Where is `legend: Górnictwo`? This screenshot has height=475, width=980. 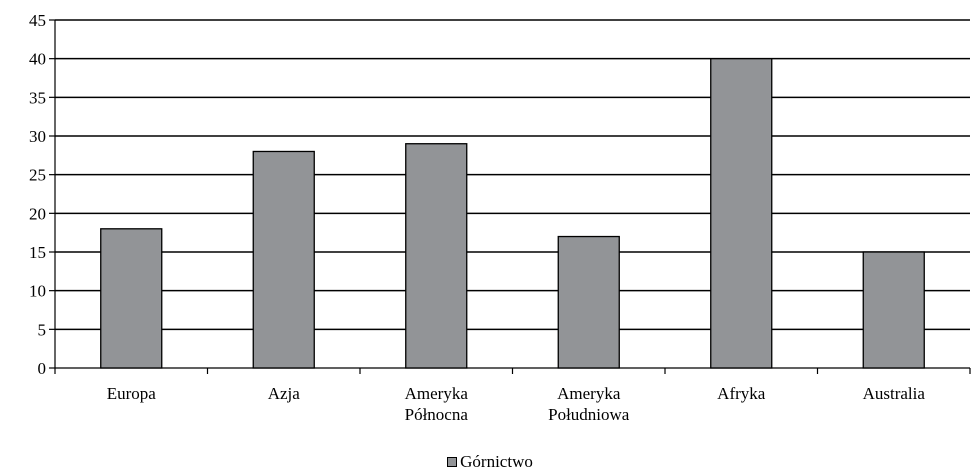
legend: Górnictwo is located at coordinates (490, 462).